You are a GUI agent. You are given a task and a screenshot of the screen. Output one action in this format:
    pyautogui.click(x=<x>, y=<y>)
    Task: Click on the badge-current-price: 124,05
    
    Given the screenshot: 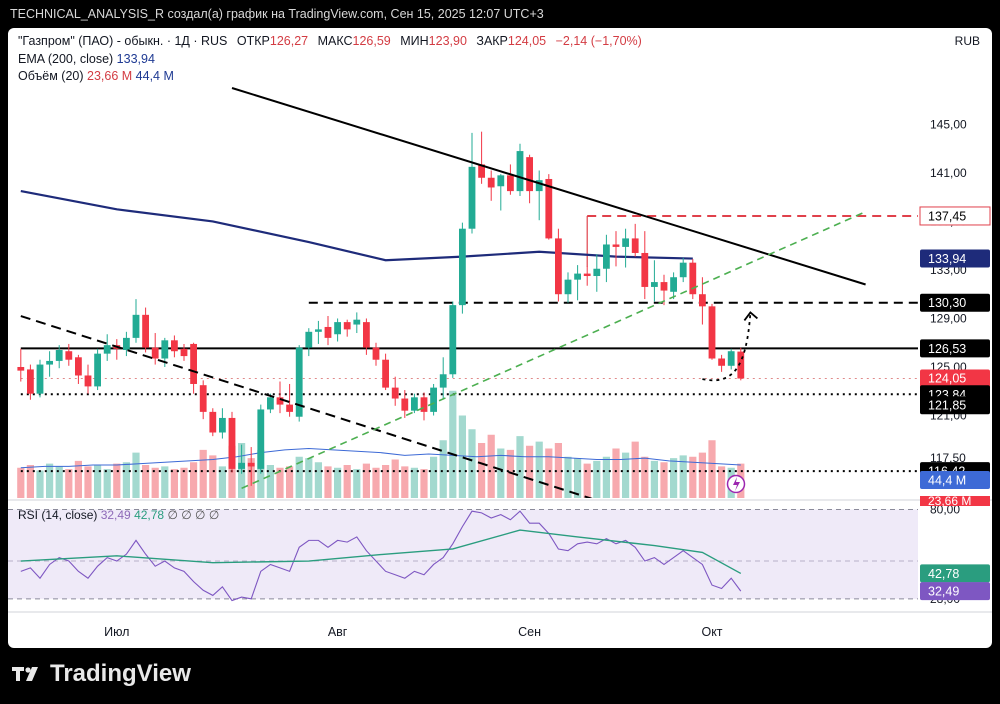 What is the action you would take?
    pyautogui.click(x=947, y=379)
    